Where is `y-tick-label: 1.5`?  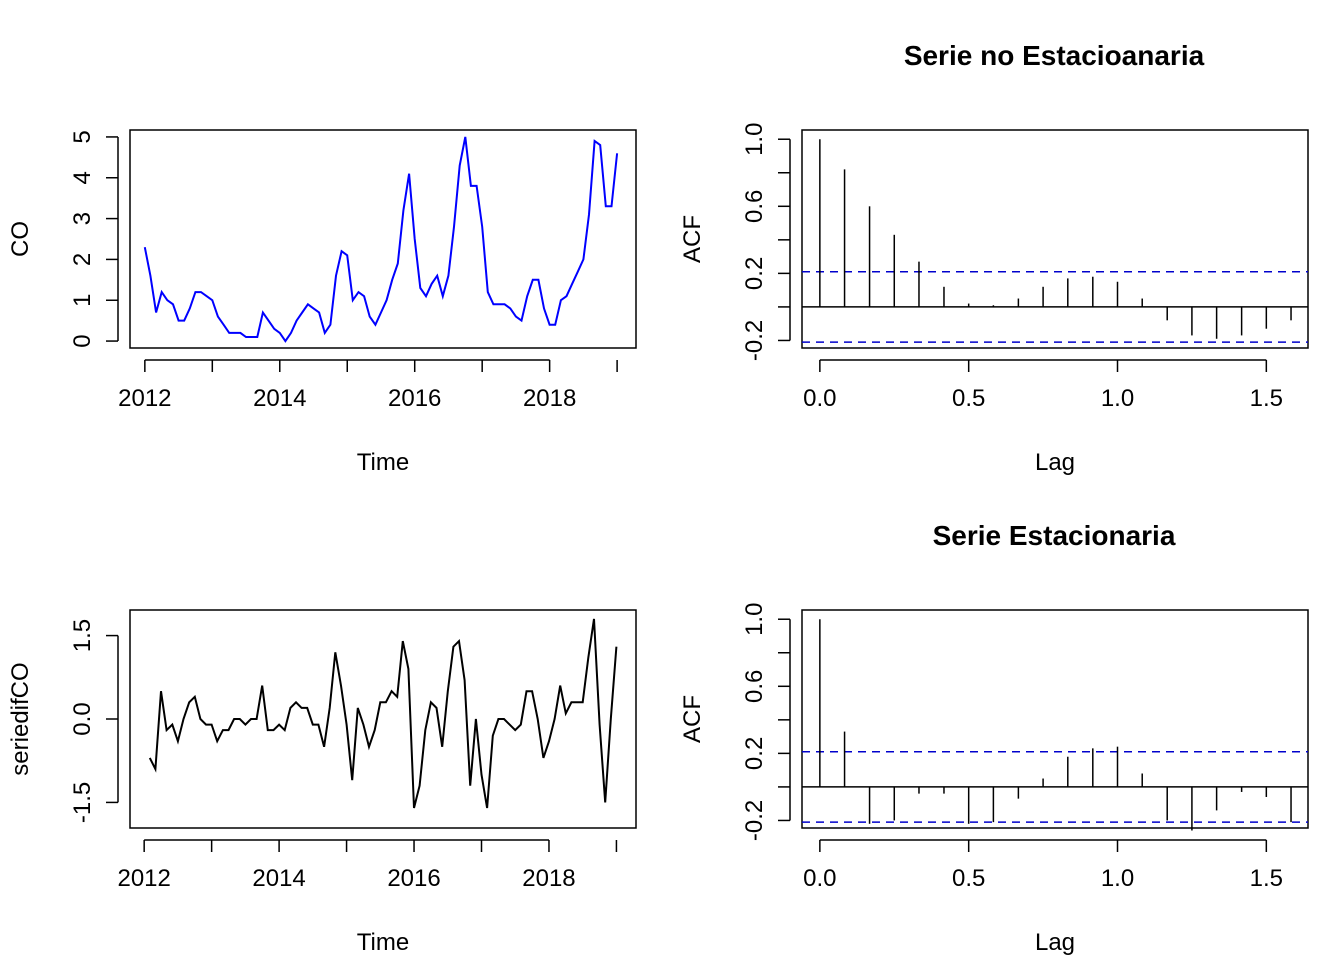
y-tick-label: 1.5 is located at coordinates (82, 635).